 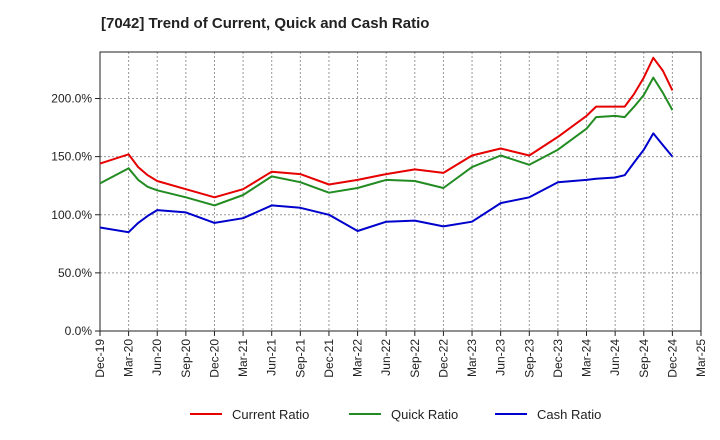 What do you see at coordinates (672, 358) in the screenshot?
I see `x-tick-label: Dec-24` at bounding box center [672, 358].